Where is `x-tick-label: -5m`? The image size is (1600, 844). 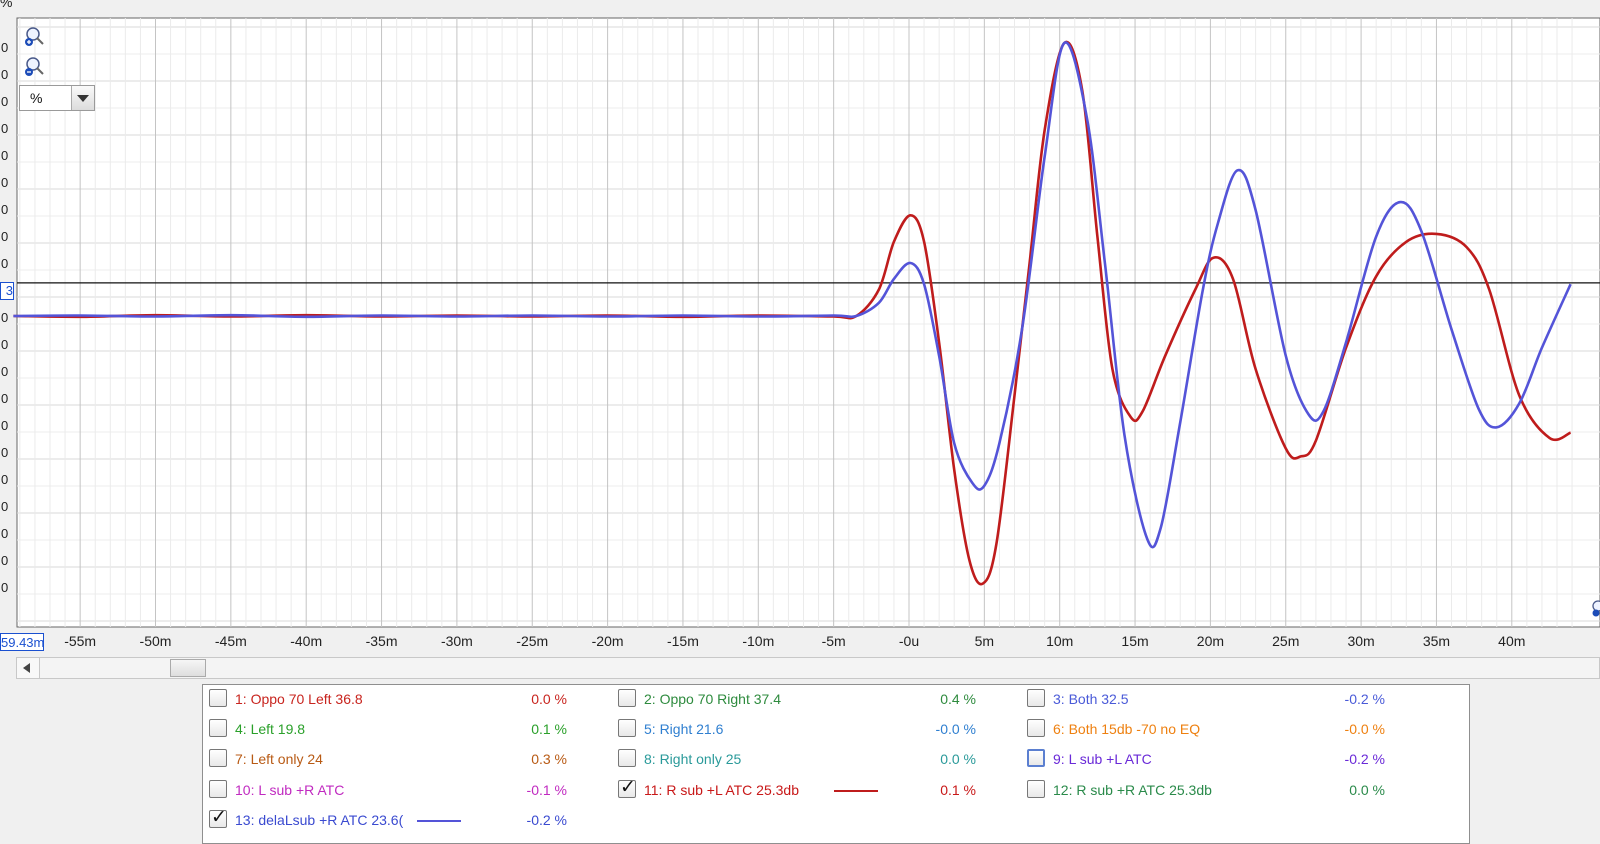
x-tick-label: -5m is located at coordinates (834, 641).